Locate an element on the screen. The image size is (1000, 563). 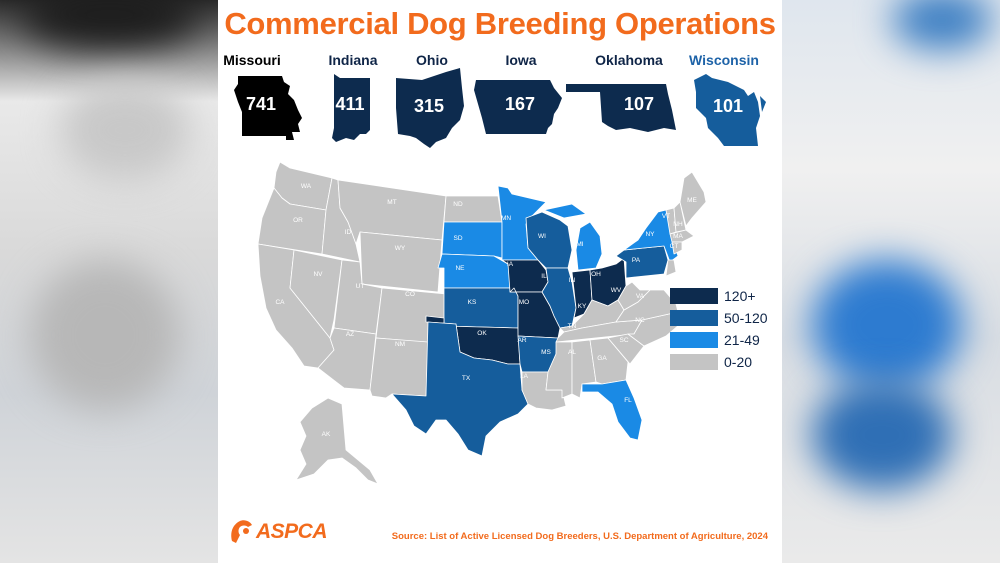
state-label-co: CO is located at coordinates (410, 294).